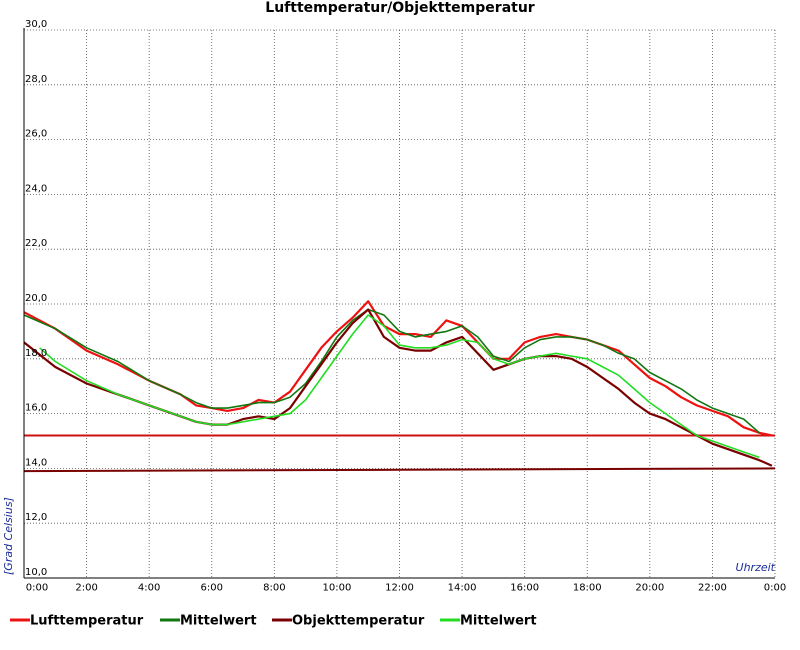  Describe the element at coordinates (36, 188) in the screenshot. I see `y-tick-label: 24,0` at that location.